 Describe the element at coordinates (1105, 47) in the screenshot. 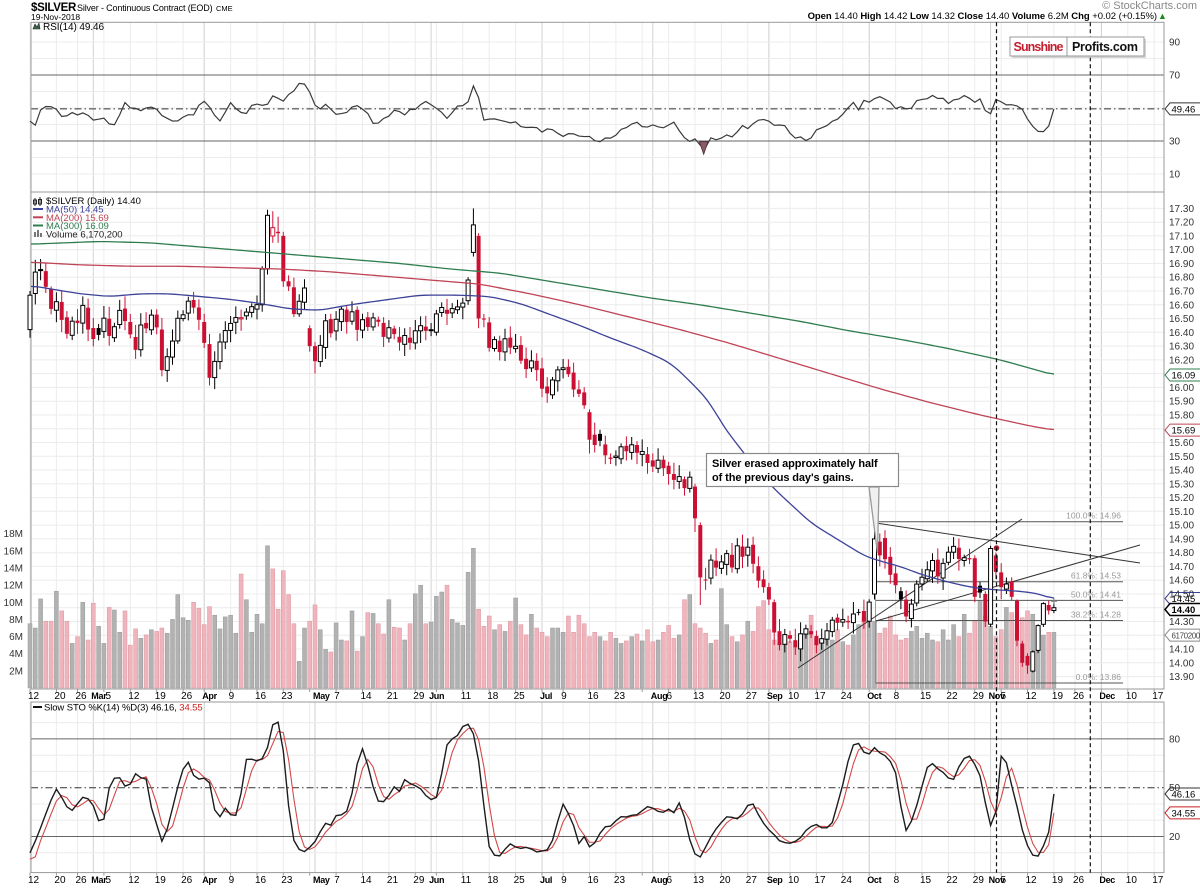

I see `svg-text: Profits.com` at that location.